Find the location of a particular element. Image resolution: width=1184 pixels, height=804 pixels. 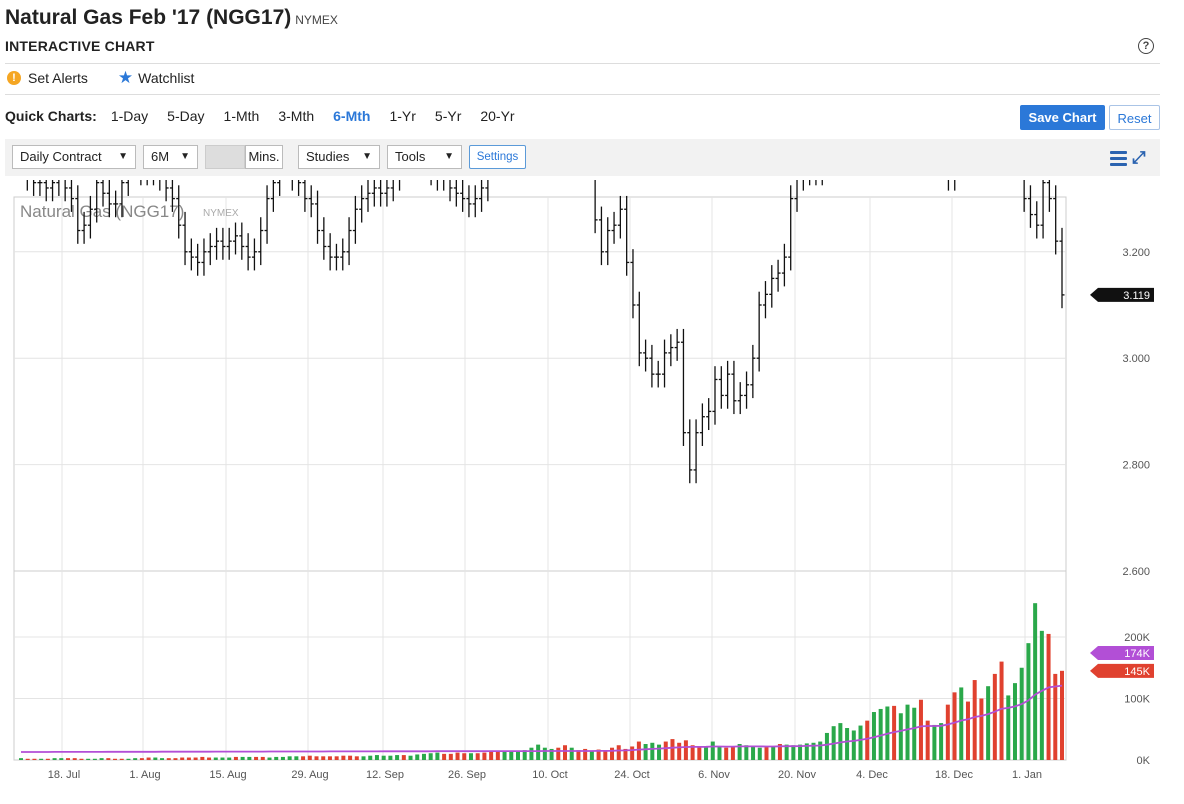

volume-last-tag: 145K is located at coordinates (1122, 670).